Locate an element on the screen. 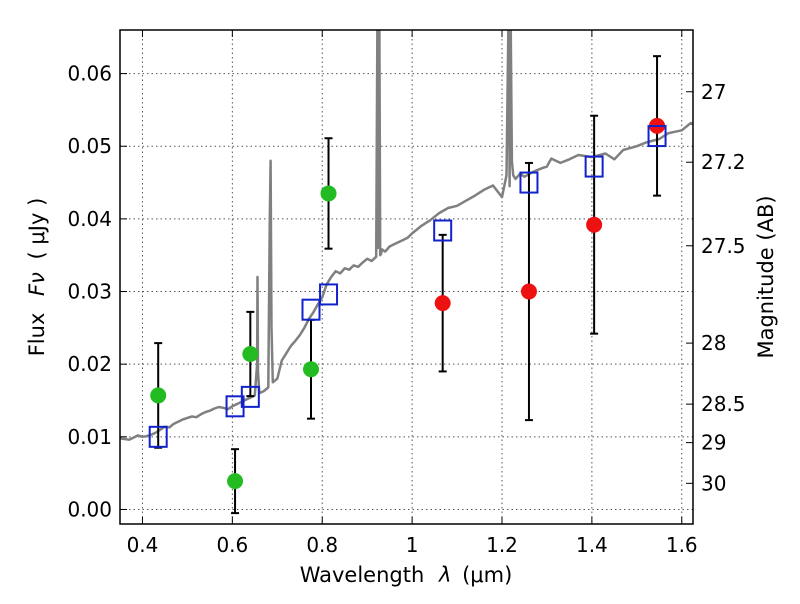  y-tick-label: 0.04 is located at coordinates (89, 219).